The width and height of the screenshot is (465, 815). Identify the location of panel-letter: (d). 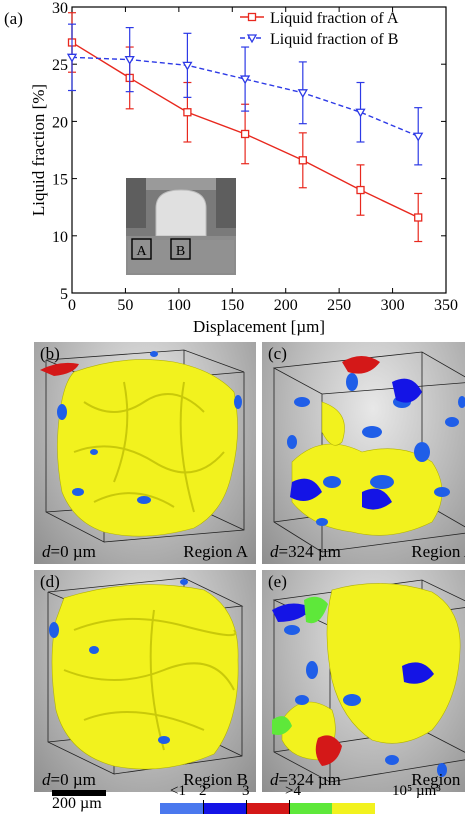
(50, 581).